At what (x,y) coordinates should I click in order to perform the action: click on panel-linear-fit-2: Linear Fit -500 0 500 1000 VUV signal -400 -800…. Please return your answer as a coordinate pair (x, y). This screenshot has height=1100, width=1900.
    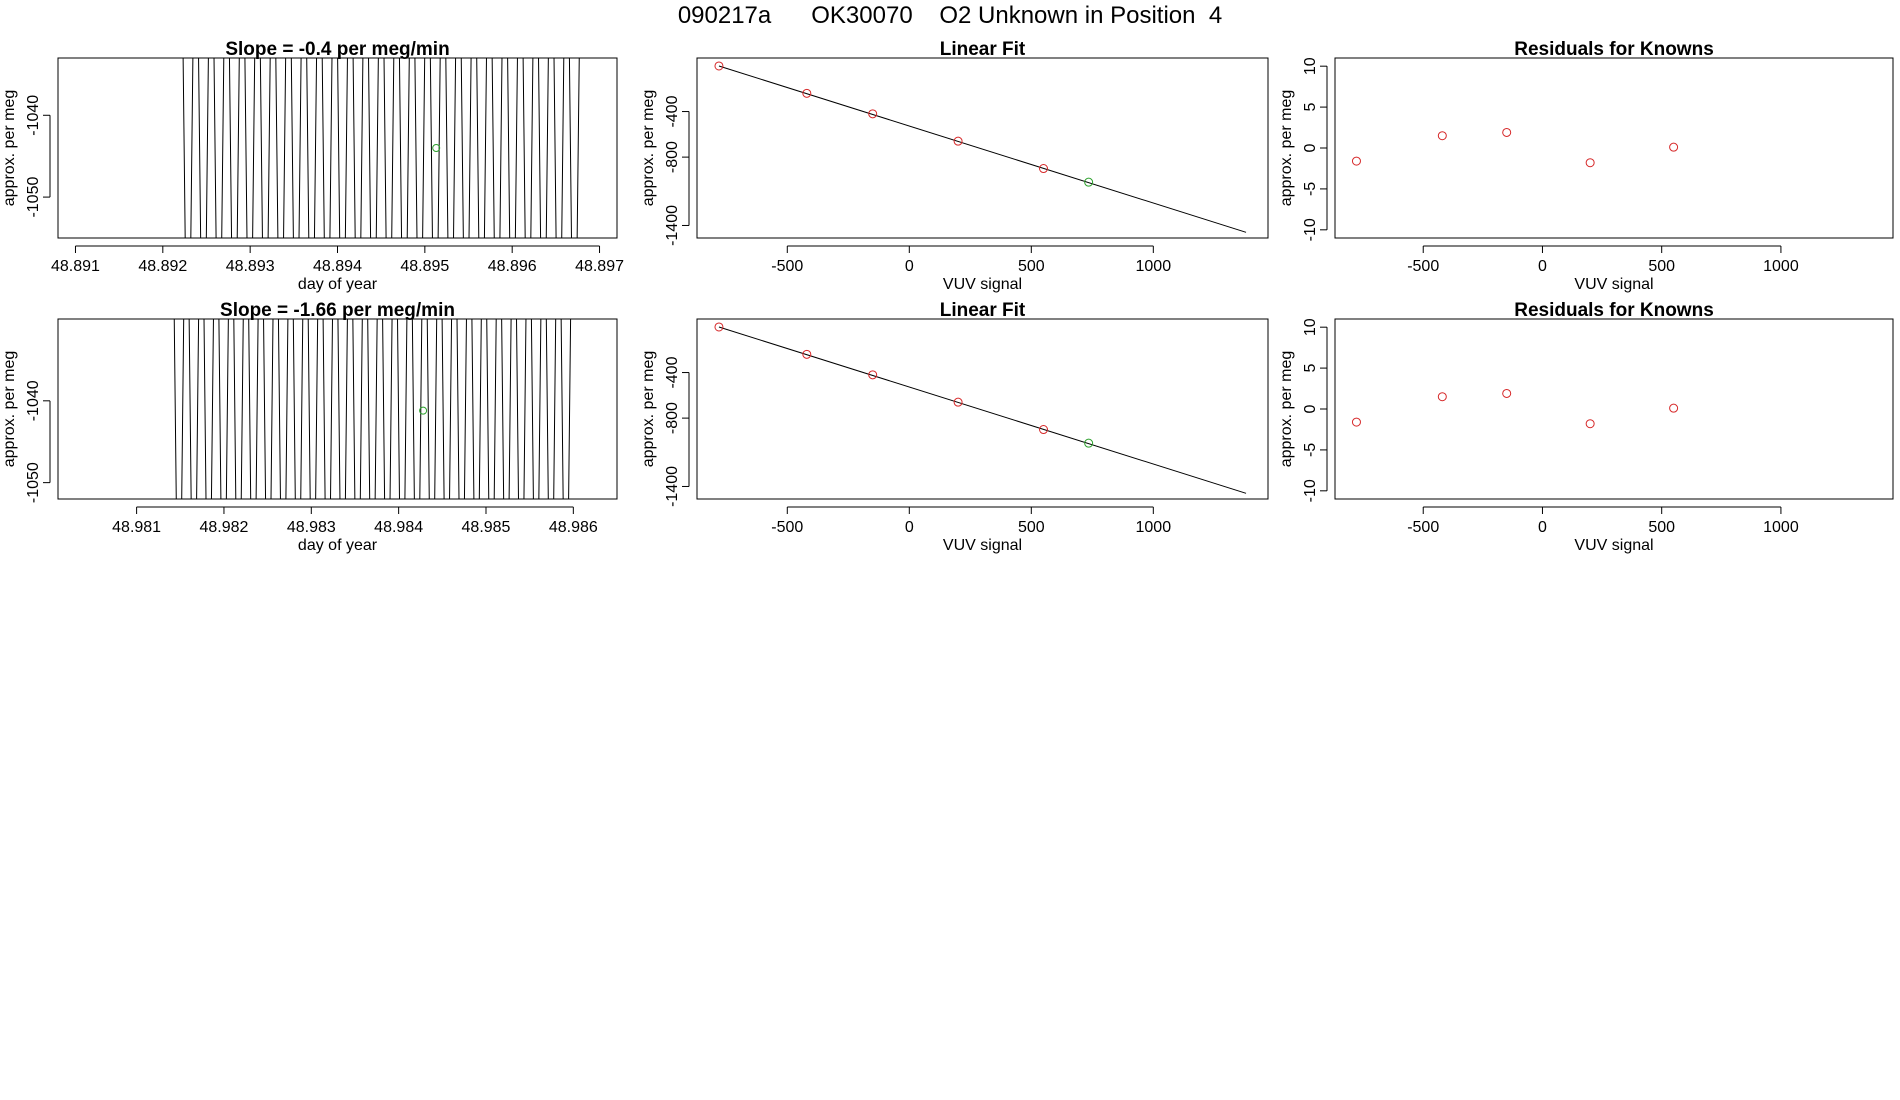
    Looking at the image, I should click on (954, 427).